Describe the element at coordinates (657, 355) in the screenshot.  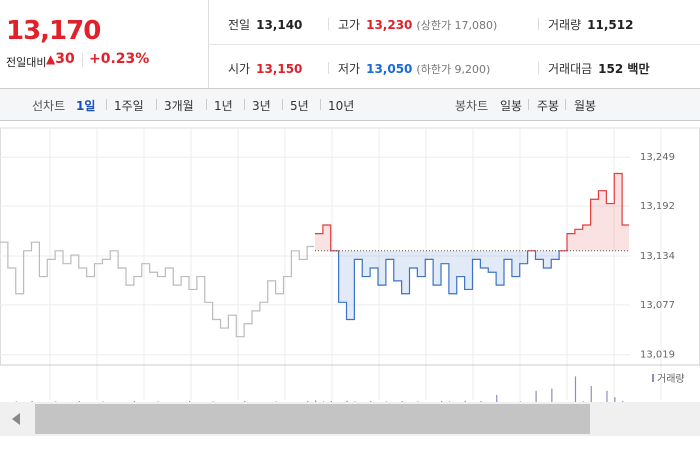
I see `y-tick-label: 13,019` at that location.